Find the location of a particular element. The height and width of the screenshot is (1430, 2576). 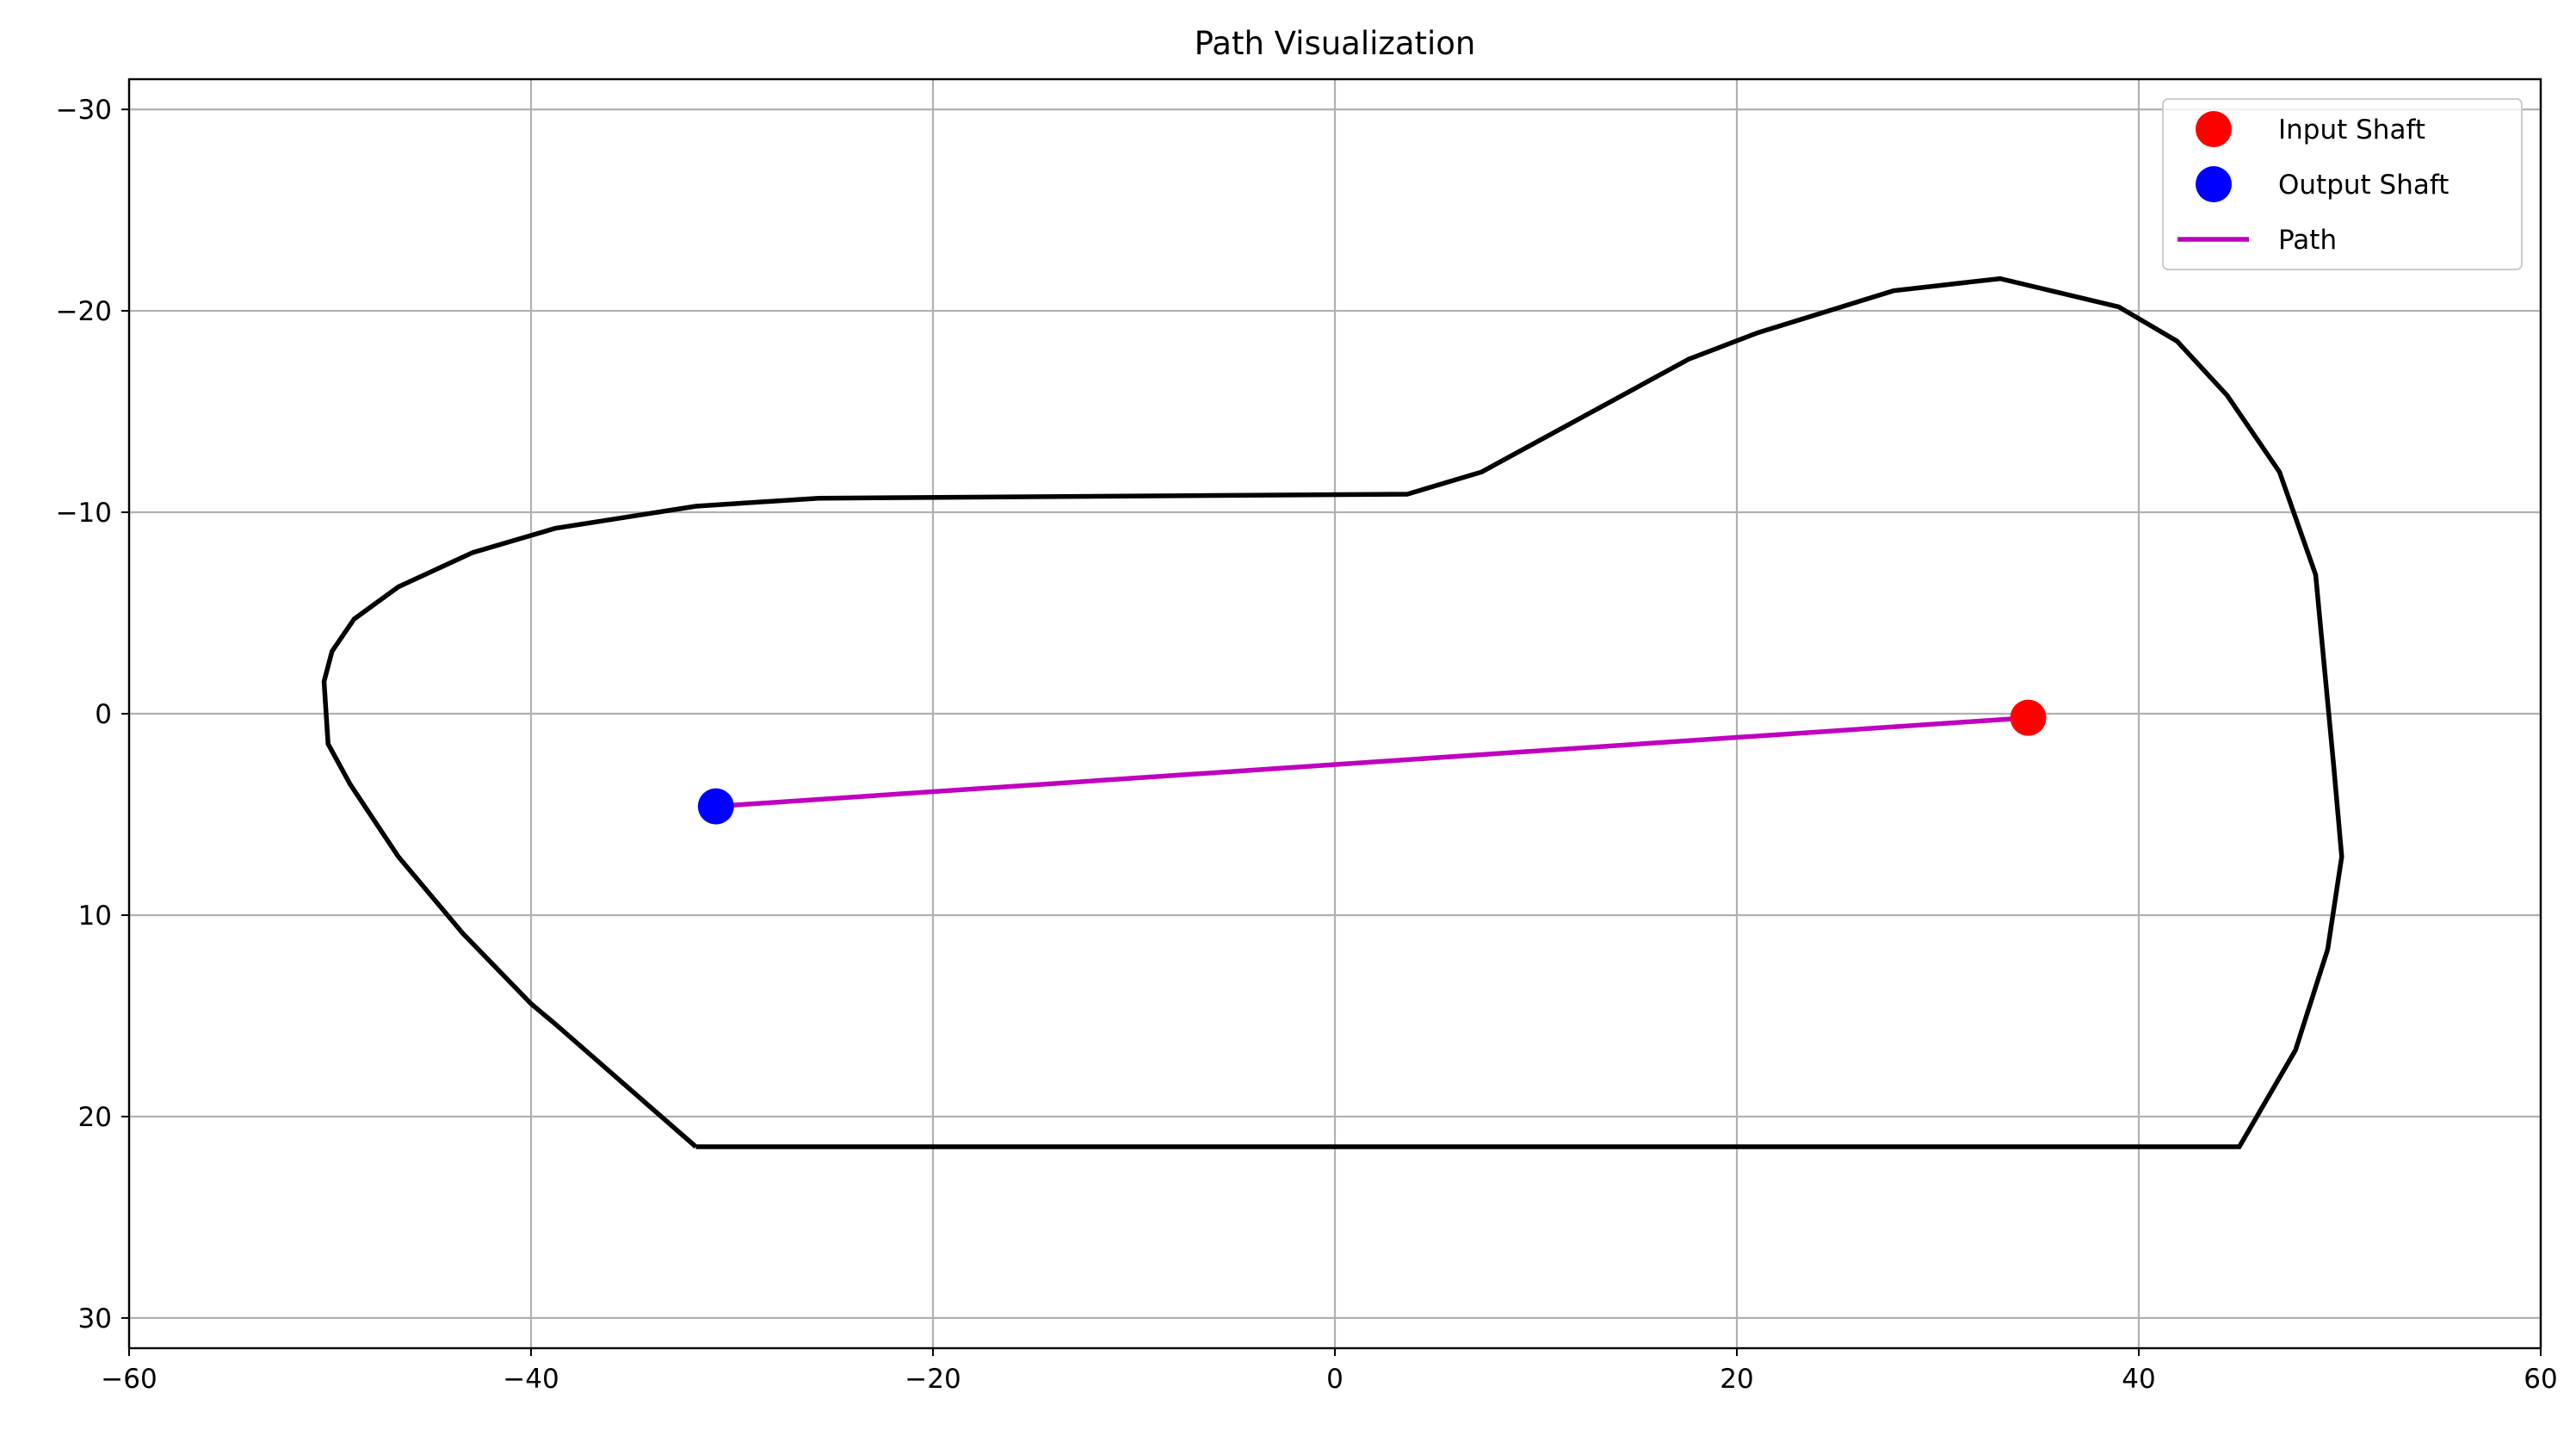

path-line is located at coordinates (1372, 762).